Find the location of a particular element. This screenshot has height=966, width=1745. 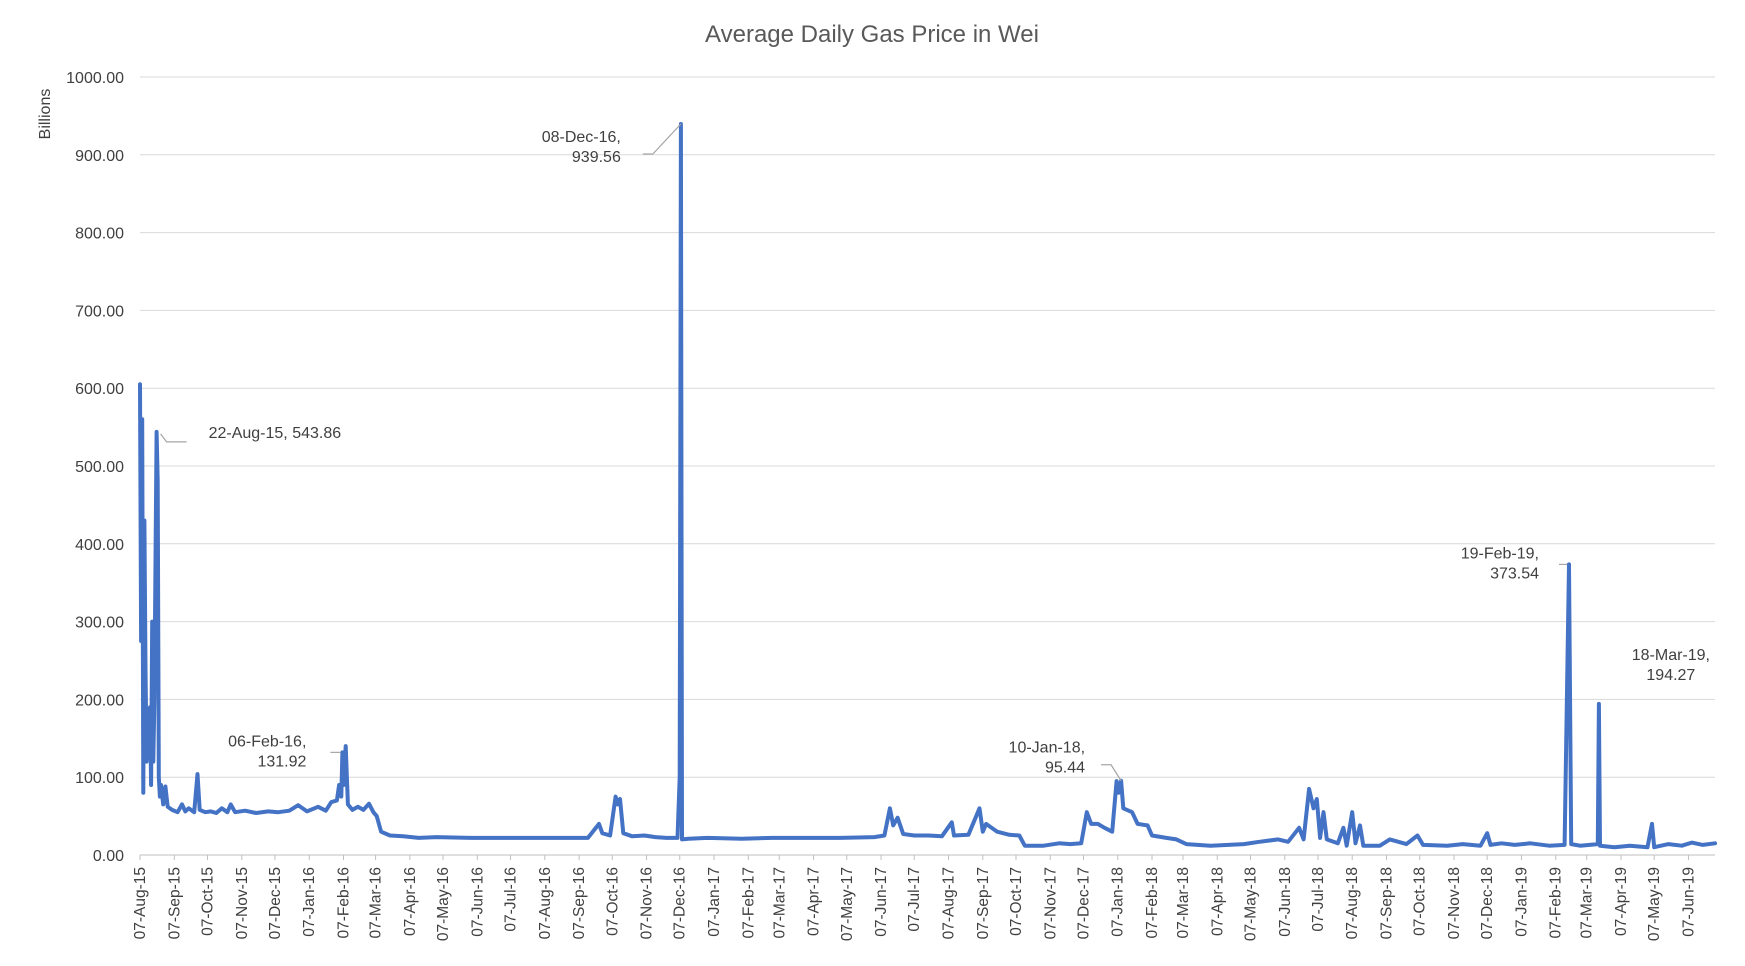

y-tick-label: 1000.00 is located at coordinates (95, 78).